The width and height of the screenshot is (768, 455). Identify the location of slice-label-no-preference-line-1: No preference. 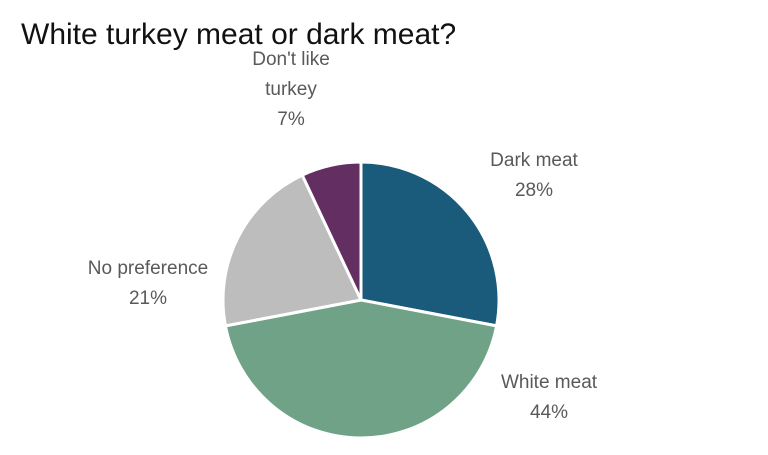
(148, 268).